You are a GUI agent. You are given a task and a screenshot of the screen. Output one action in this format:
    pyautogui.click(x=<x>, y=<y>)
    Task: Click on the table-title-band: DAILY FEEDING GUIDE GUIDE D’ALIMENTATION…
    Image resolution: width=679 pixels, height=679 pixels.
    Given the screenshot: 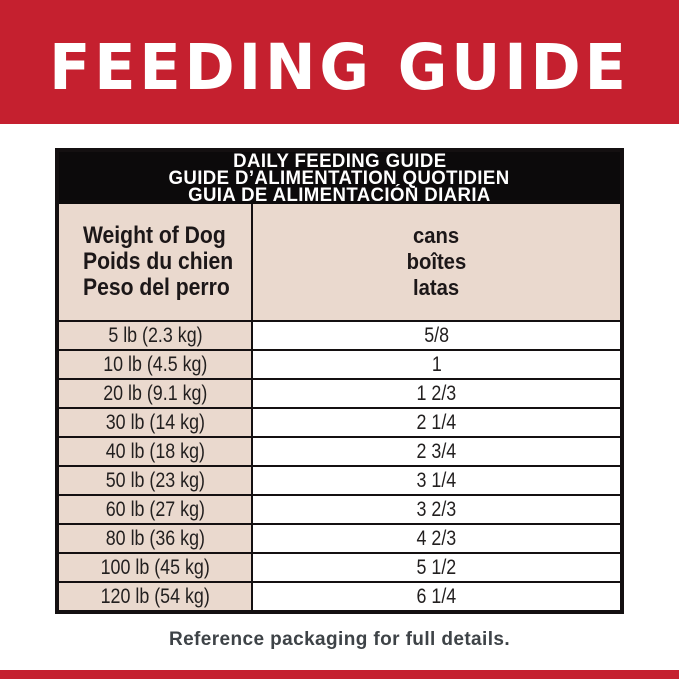 What is the action you would take?
    pyautogui.click(x=339, y=178)
    